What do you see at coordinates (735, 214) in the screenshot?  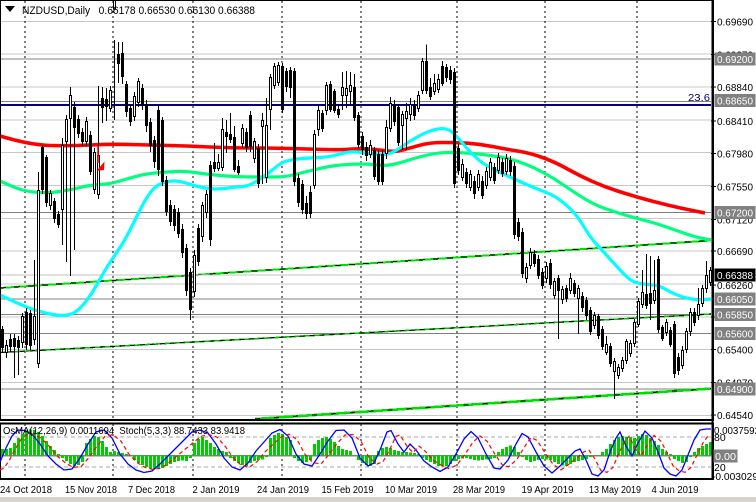 I see `svg-text: 0.67200` at bounding box center [735, 214].